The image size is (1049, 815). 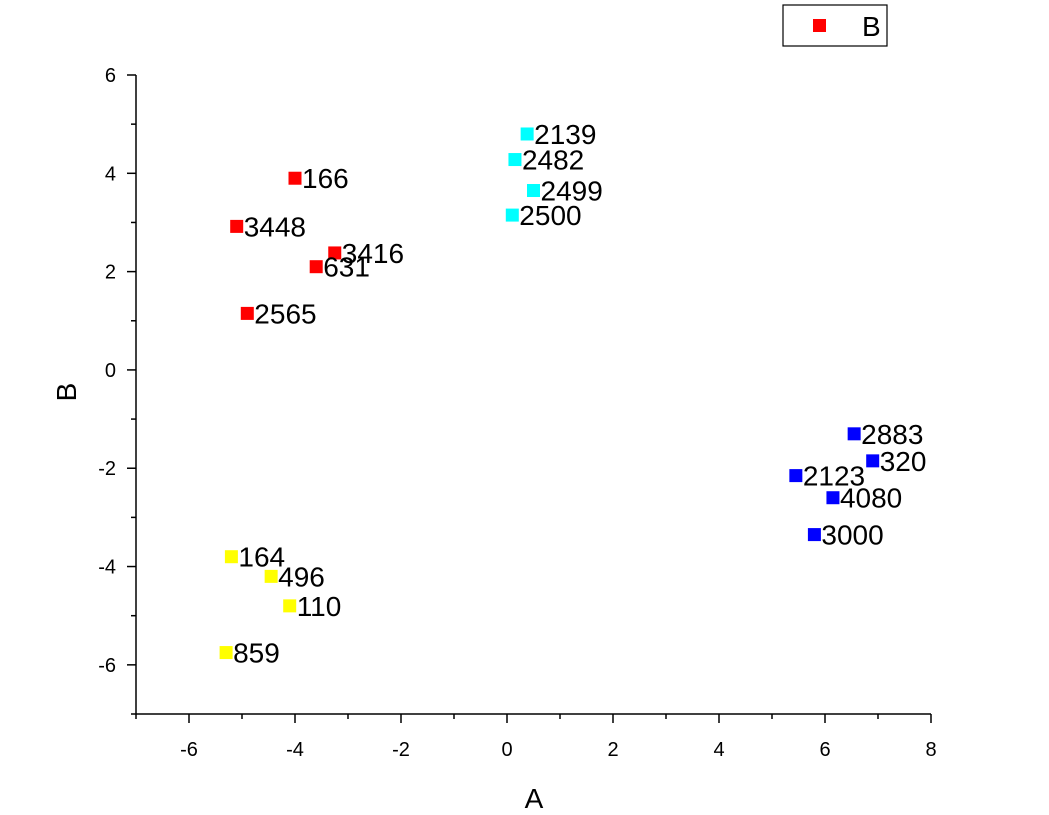 I want to click on data-point-label: 631, so click(x=346, y=267).